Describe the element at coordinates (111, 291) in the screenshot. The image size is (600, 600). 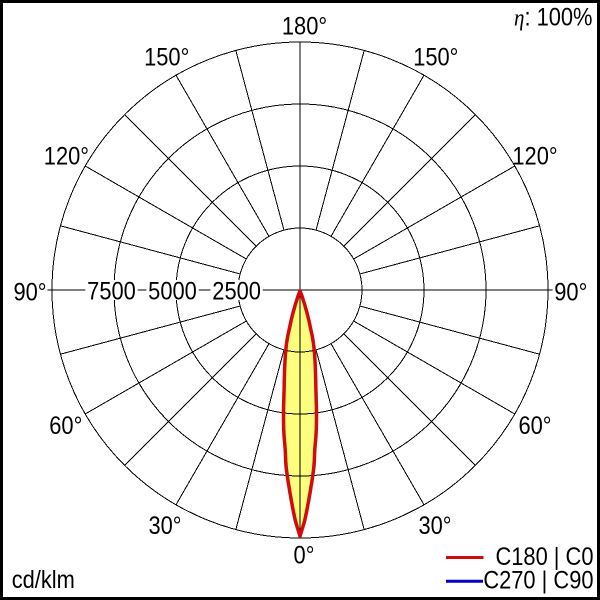
I see `svg-text: 7500` at that location.